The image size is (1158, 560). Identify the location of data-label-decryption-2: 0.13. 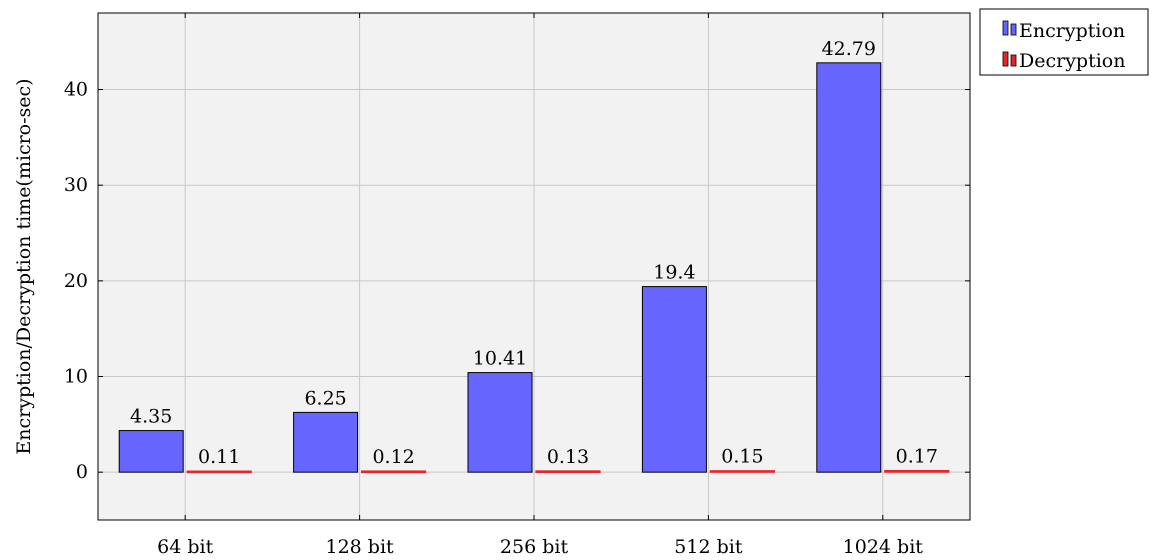
(568, 457).